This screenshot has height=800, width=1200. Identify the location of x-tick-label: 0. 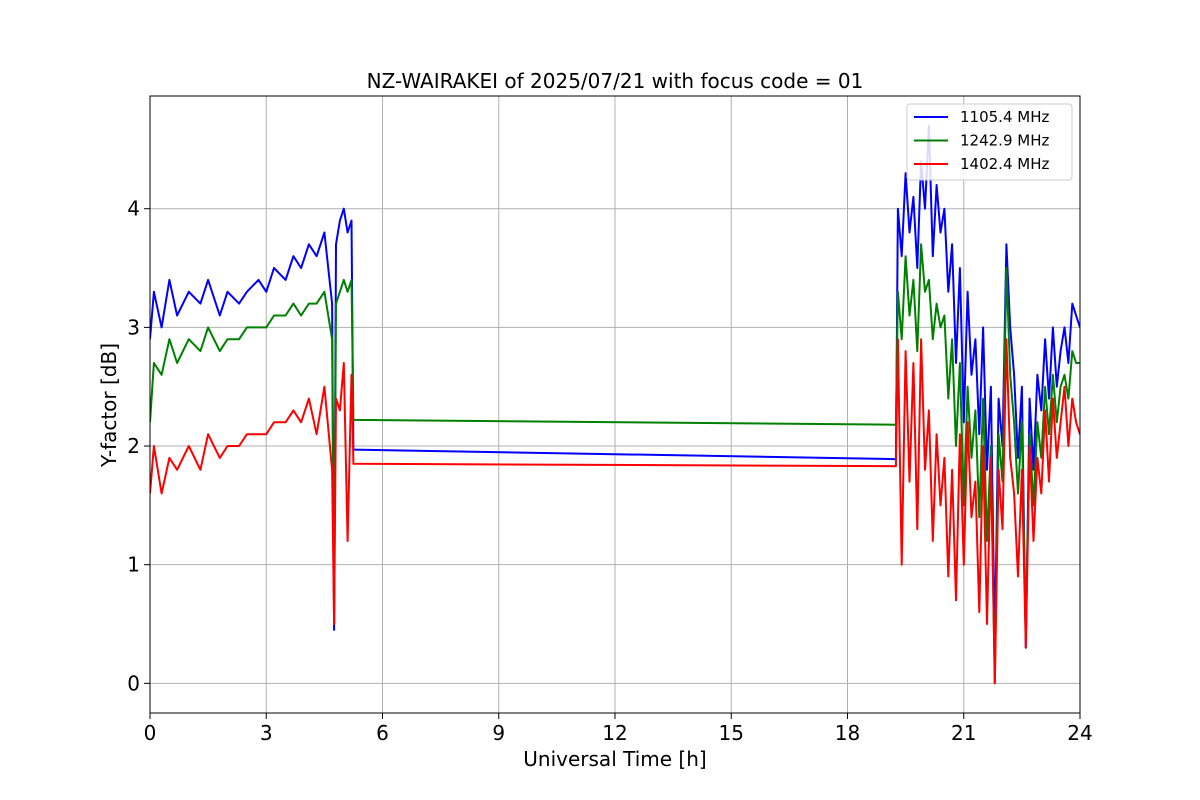
(150, 733).